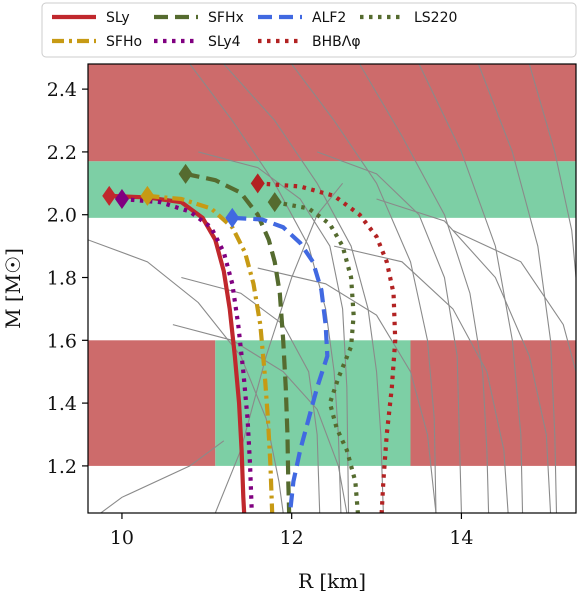  I want to click on y-tick-label-6: 2.4, so click(62, 90).